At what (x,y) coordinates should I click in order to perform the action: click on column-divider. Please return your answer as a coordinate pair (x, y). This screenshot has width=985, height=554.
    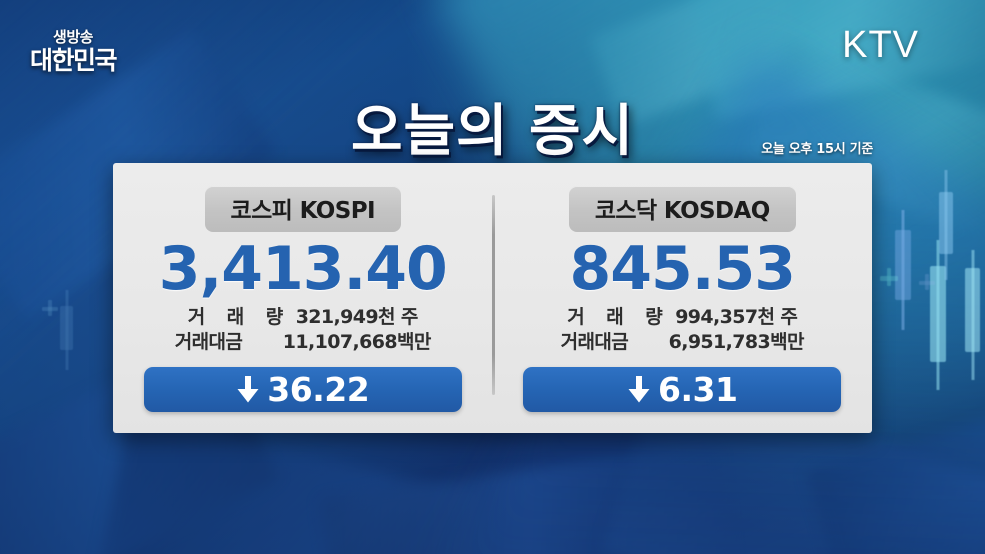
    Looking at the image, I should click on (493, 295).